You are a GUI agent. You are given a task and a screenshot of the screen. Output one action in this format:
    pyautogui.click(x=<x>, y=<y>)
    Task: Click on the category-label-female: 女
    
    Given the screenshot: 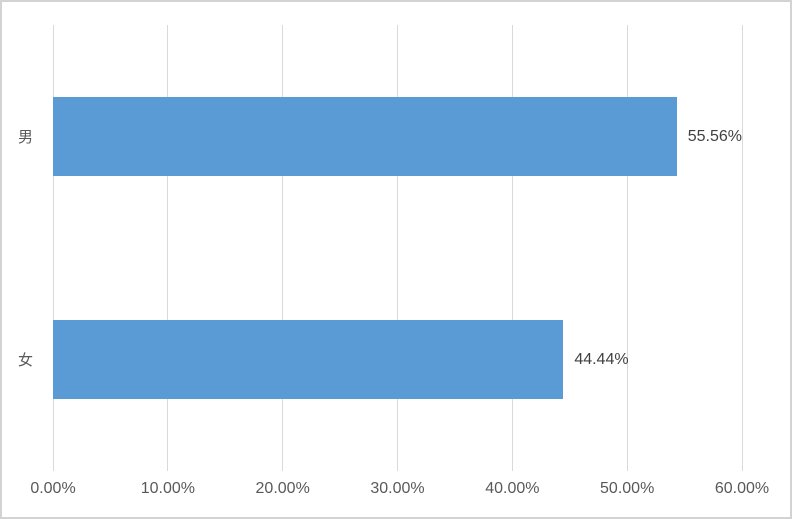 What is the action you would take?
    pyautogui.click(x=25, y=360)
    